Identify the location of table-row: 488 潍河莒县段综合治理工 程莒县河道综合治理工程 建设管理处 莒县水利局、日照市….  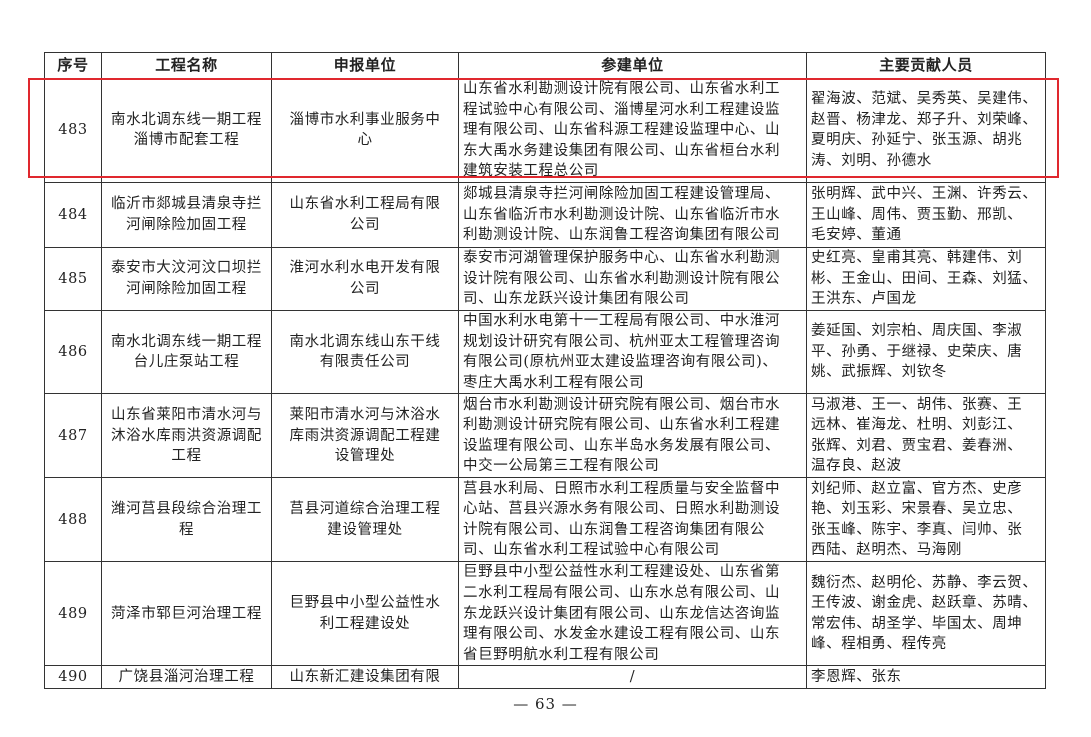
(545, 520).